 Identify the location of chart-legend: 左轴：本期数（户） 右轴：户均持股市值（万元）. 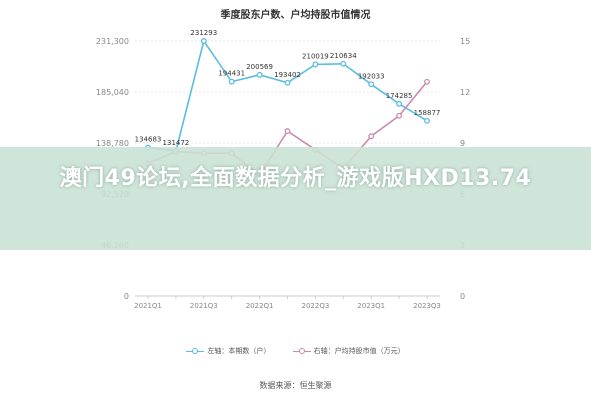
(295, 351).